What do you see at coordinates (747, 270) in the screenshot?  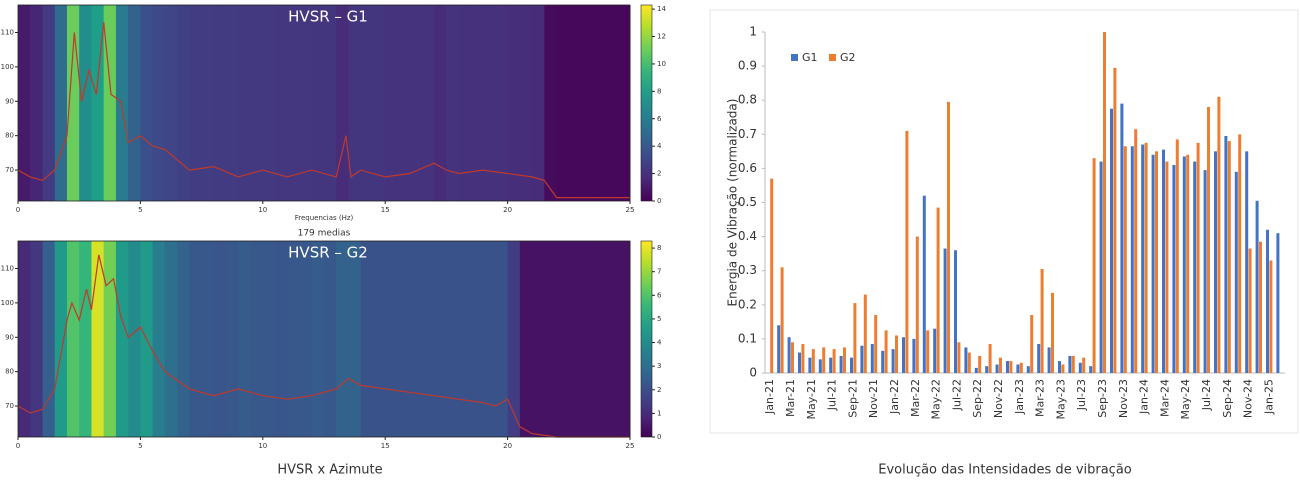 I see `y-tick-label: 0.3` at bounding box center [747, 270].